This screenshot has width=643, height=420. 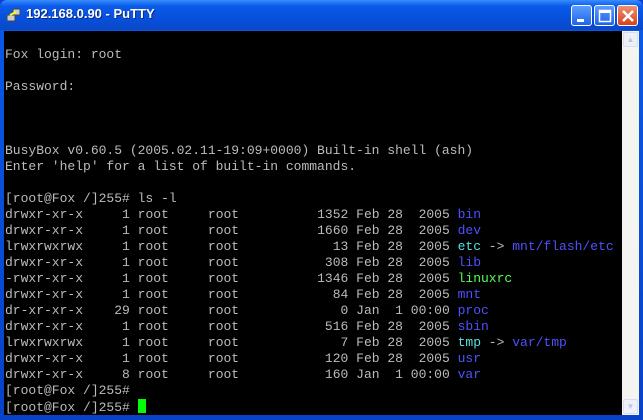 I want to click on file-size: 1346, so click(x=313, y=278).